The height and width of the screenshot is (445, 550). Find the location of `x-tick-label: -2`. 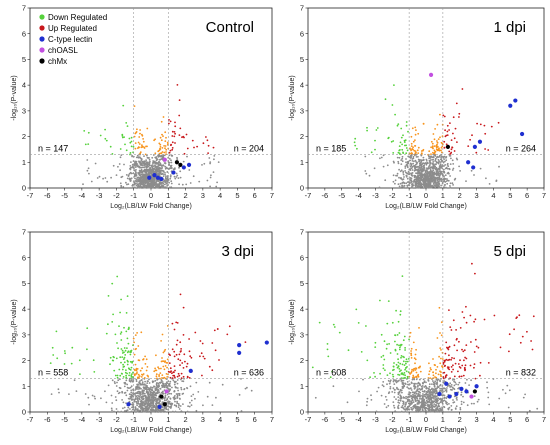

x-tick-label: -2 is located at coordinates (392, 419).